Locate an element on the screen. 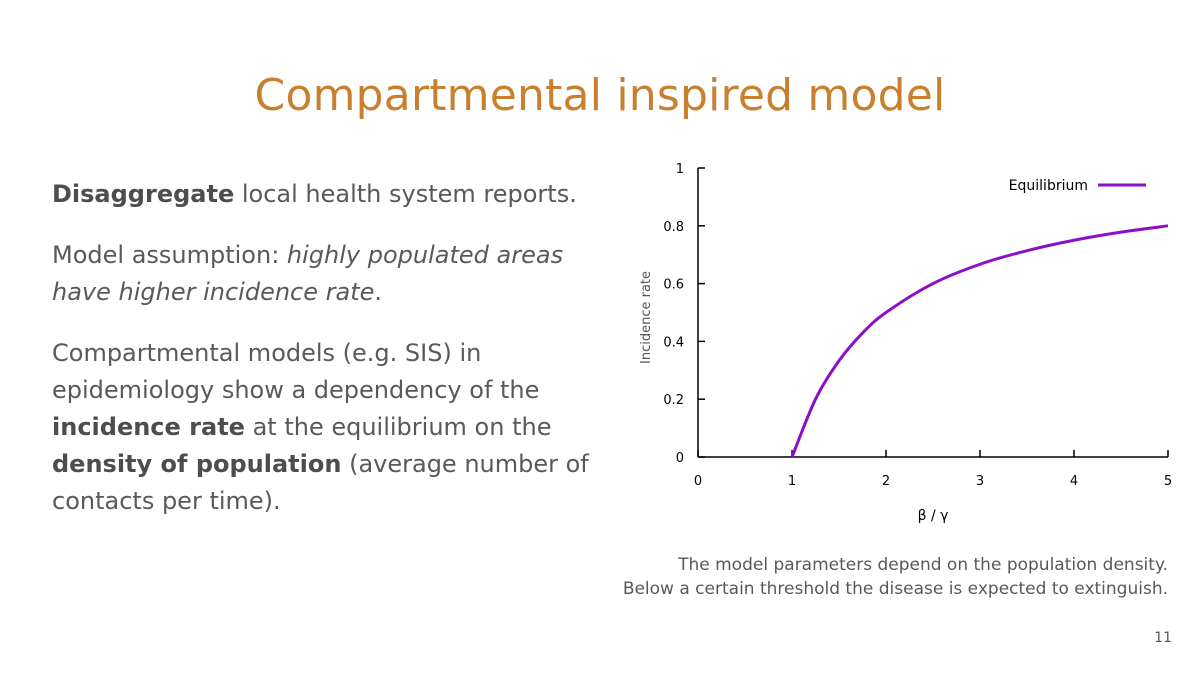 The width and height of the screenshot is (1200, 675). y-tick-label: 0.2 is located at coordinates (673, 400).